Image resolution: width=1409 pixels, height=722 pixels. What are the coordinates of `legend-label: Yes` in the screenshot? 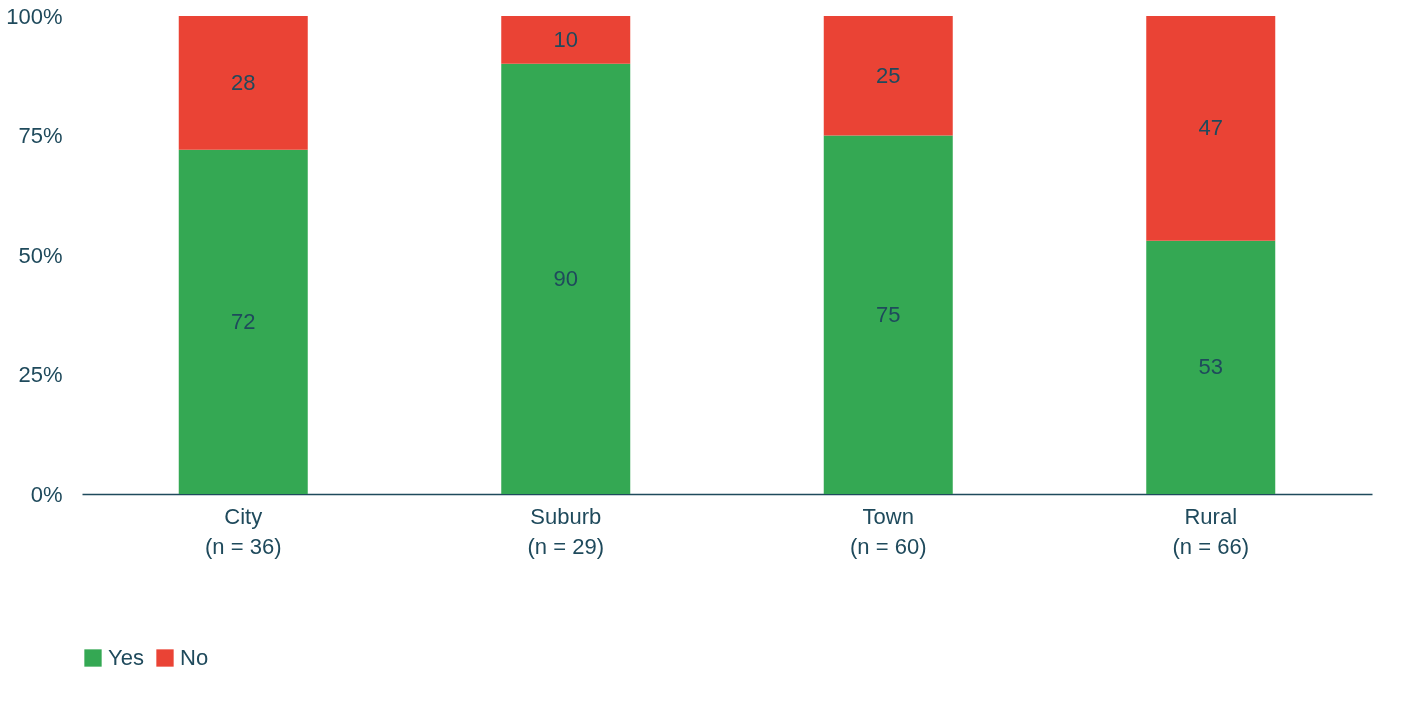 It's located at (126, 657).